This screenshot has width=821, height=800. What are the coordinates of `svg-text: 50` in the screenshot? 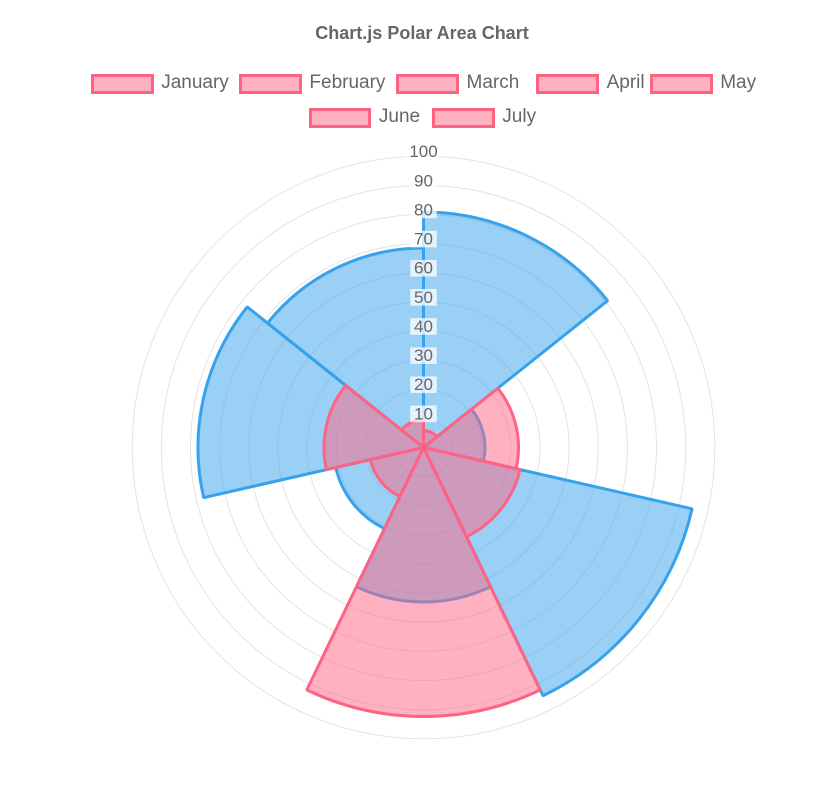 It's located at (423, 297).